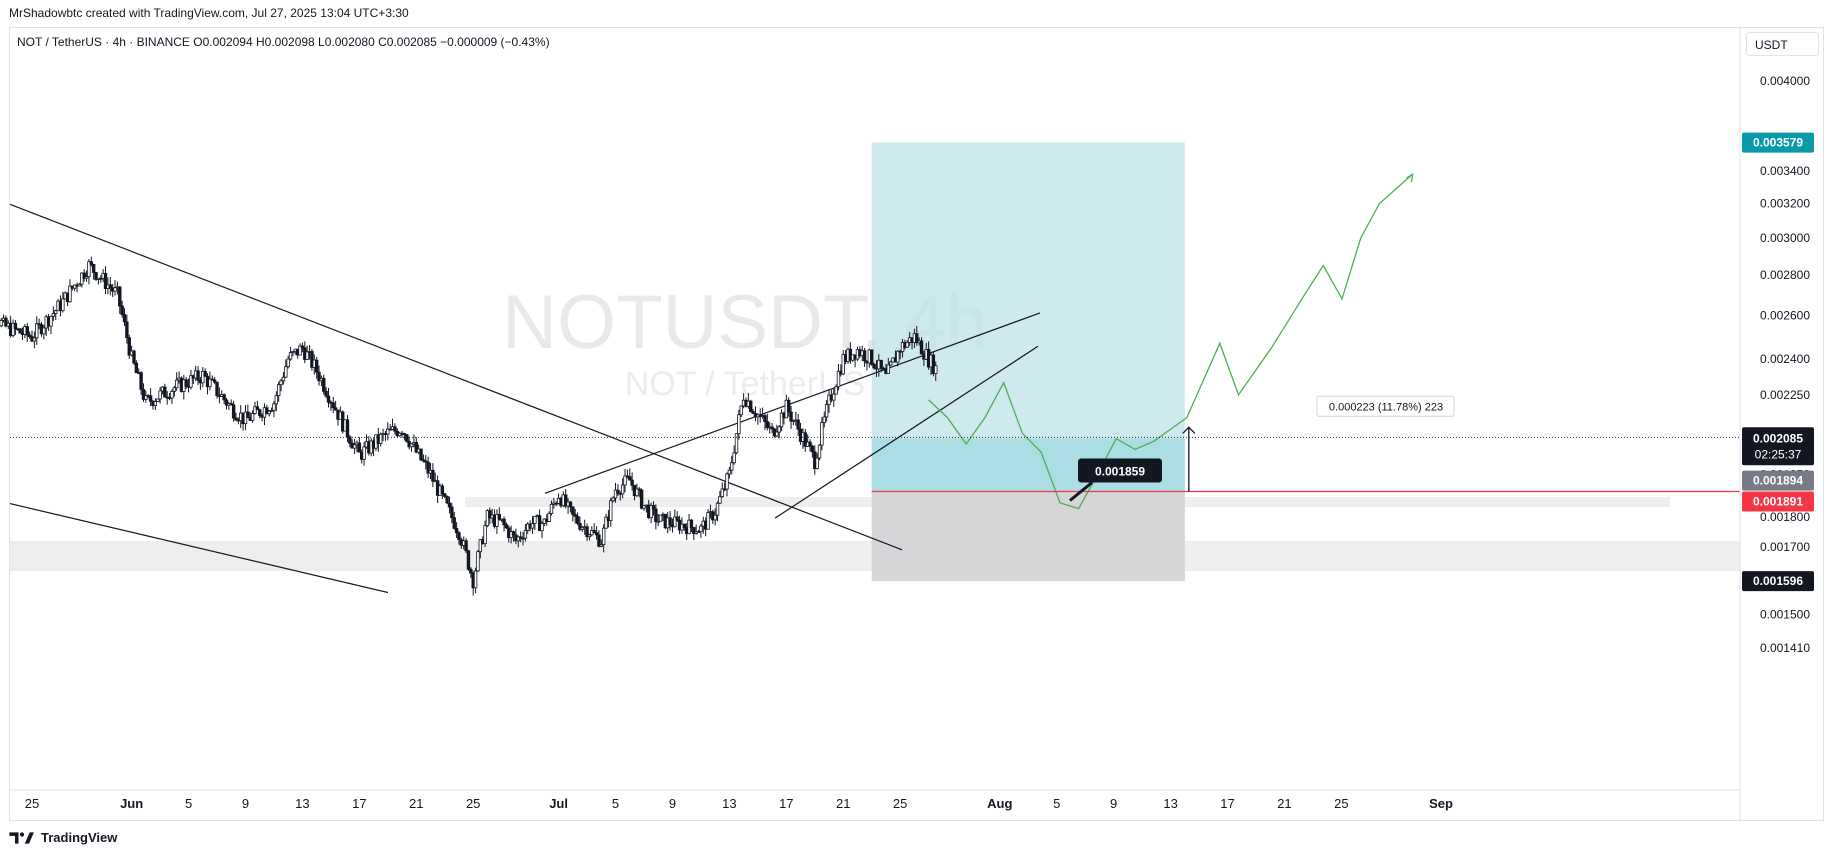 This screenshot has width=1835, height=856. What do you see at coordinates (1778, 581) in the screenshot?
I see `price-label-4: 0.001596` at bounding box center [1778, 581].